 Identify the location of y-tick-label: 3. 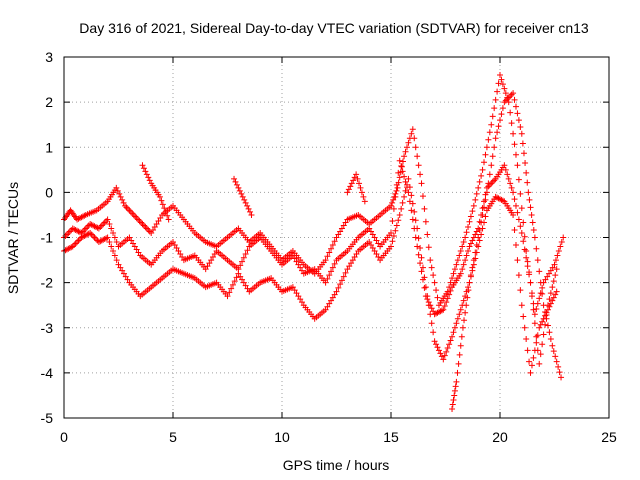
(49, 57).